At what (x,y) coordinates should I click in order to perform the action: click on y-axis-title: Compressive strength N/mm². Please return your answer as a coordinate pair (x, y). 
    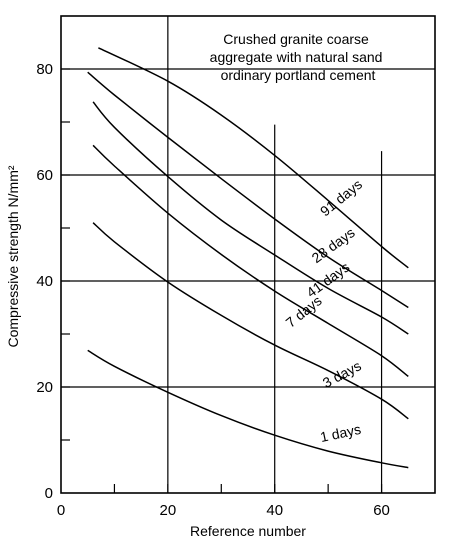
    Looking at the image, I should click on (13, 256).